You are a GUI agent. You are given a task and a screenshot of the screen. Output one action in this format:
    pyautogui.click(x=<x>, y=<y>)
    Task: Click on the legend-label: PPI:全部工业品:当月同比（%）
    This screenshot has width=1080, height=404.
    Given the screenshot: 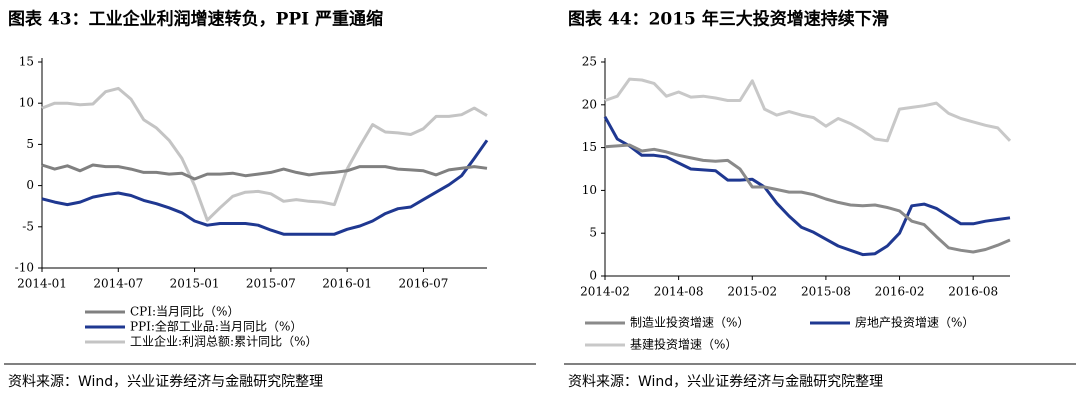 What is the action you would take?
    pyautogui.click(x=216, y=326)
    